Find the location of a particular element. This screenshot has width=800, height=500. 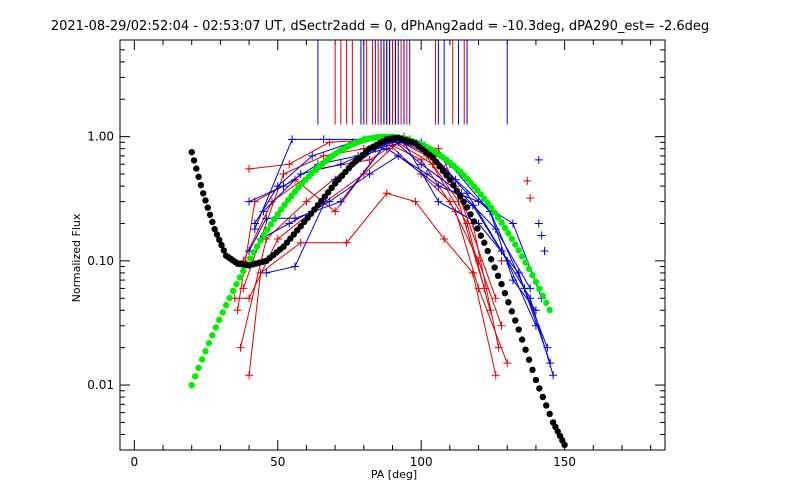

x-tick-label: 100 is located at coordinates (421, 462).